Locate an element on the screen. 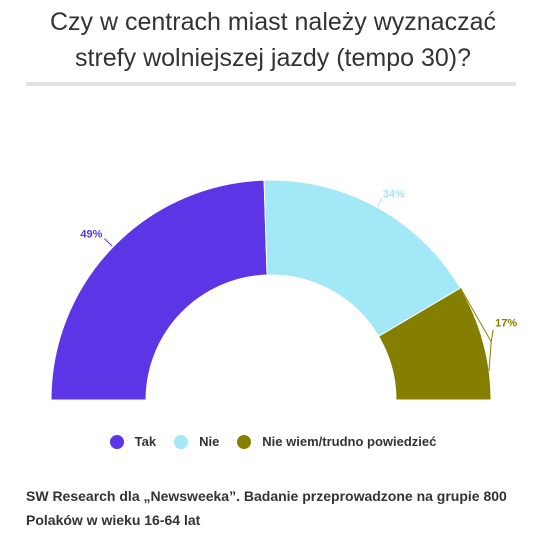 Image resolution: width=546 pixels, height=543 pixels. connector-nie is located at coordinates (380, 202).